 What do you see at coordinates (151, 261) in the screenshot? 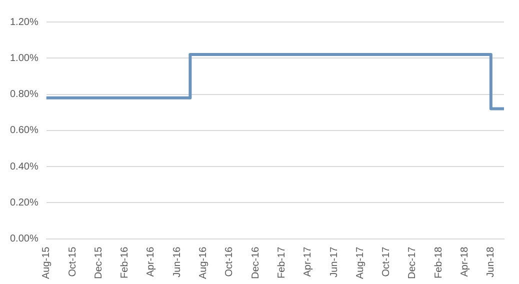
I see `x-tick-label: Apr-16` at bounding box center [151, 261].